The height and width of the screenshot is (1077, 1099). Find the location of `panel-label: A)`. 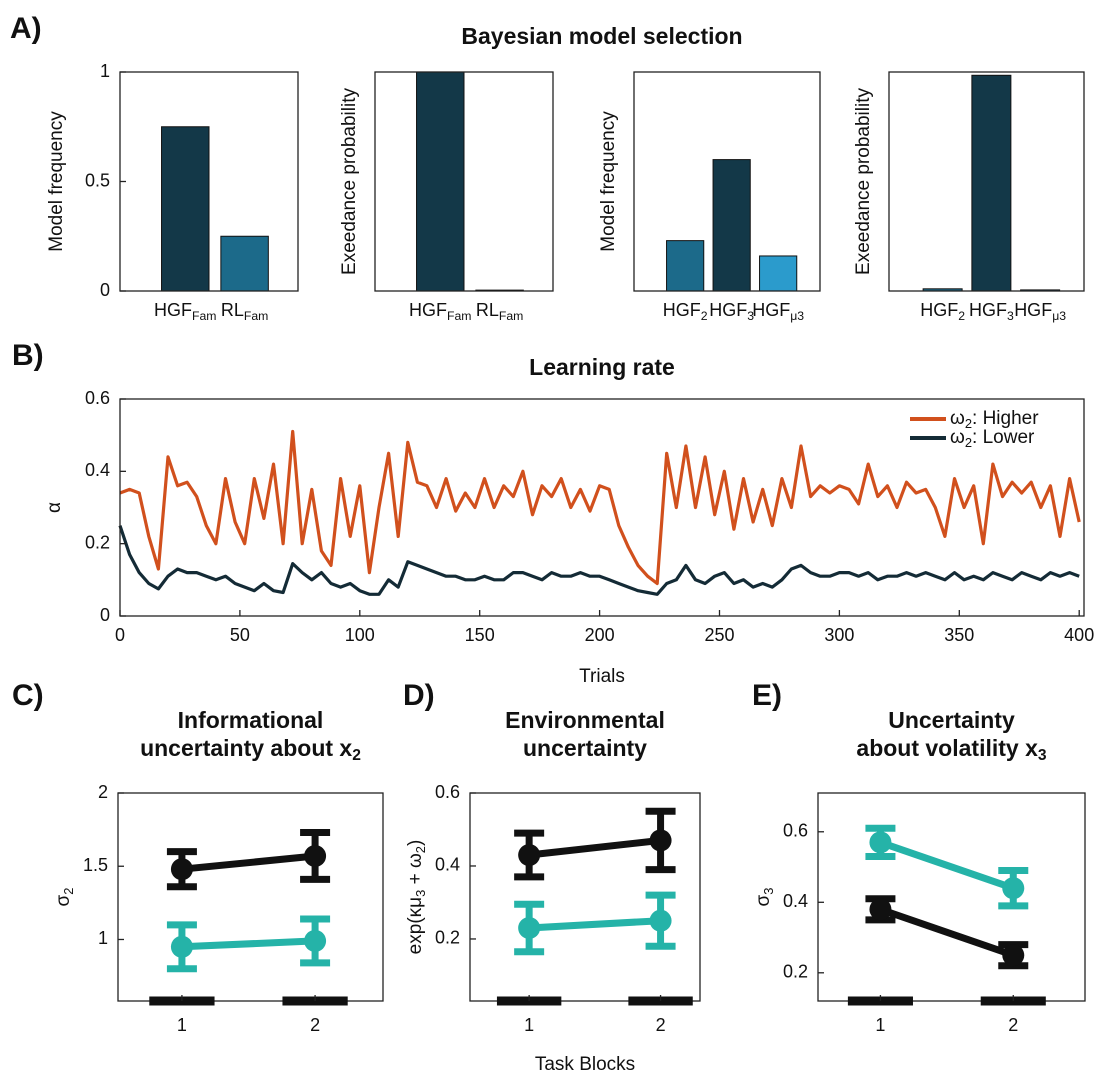

panel-label: A) is located at coordinates (26, 28).